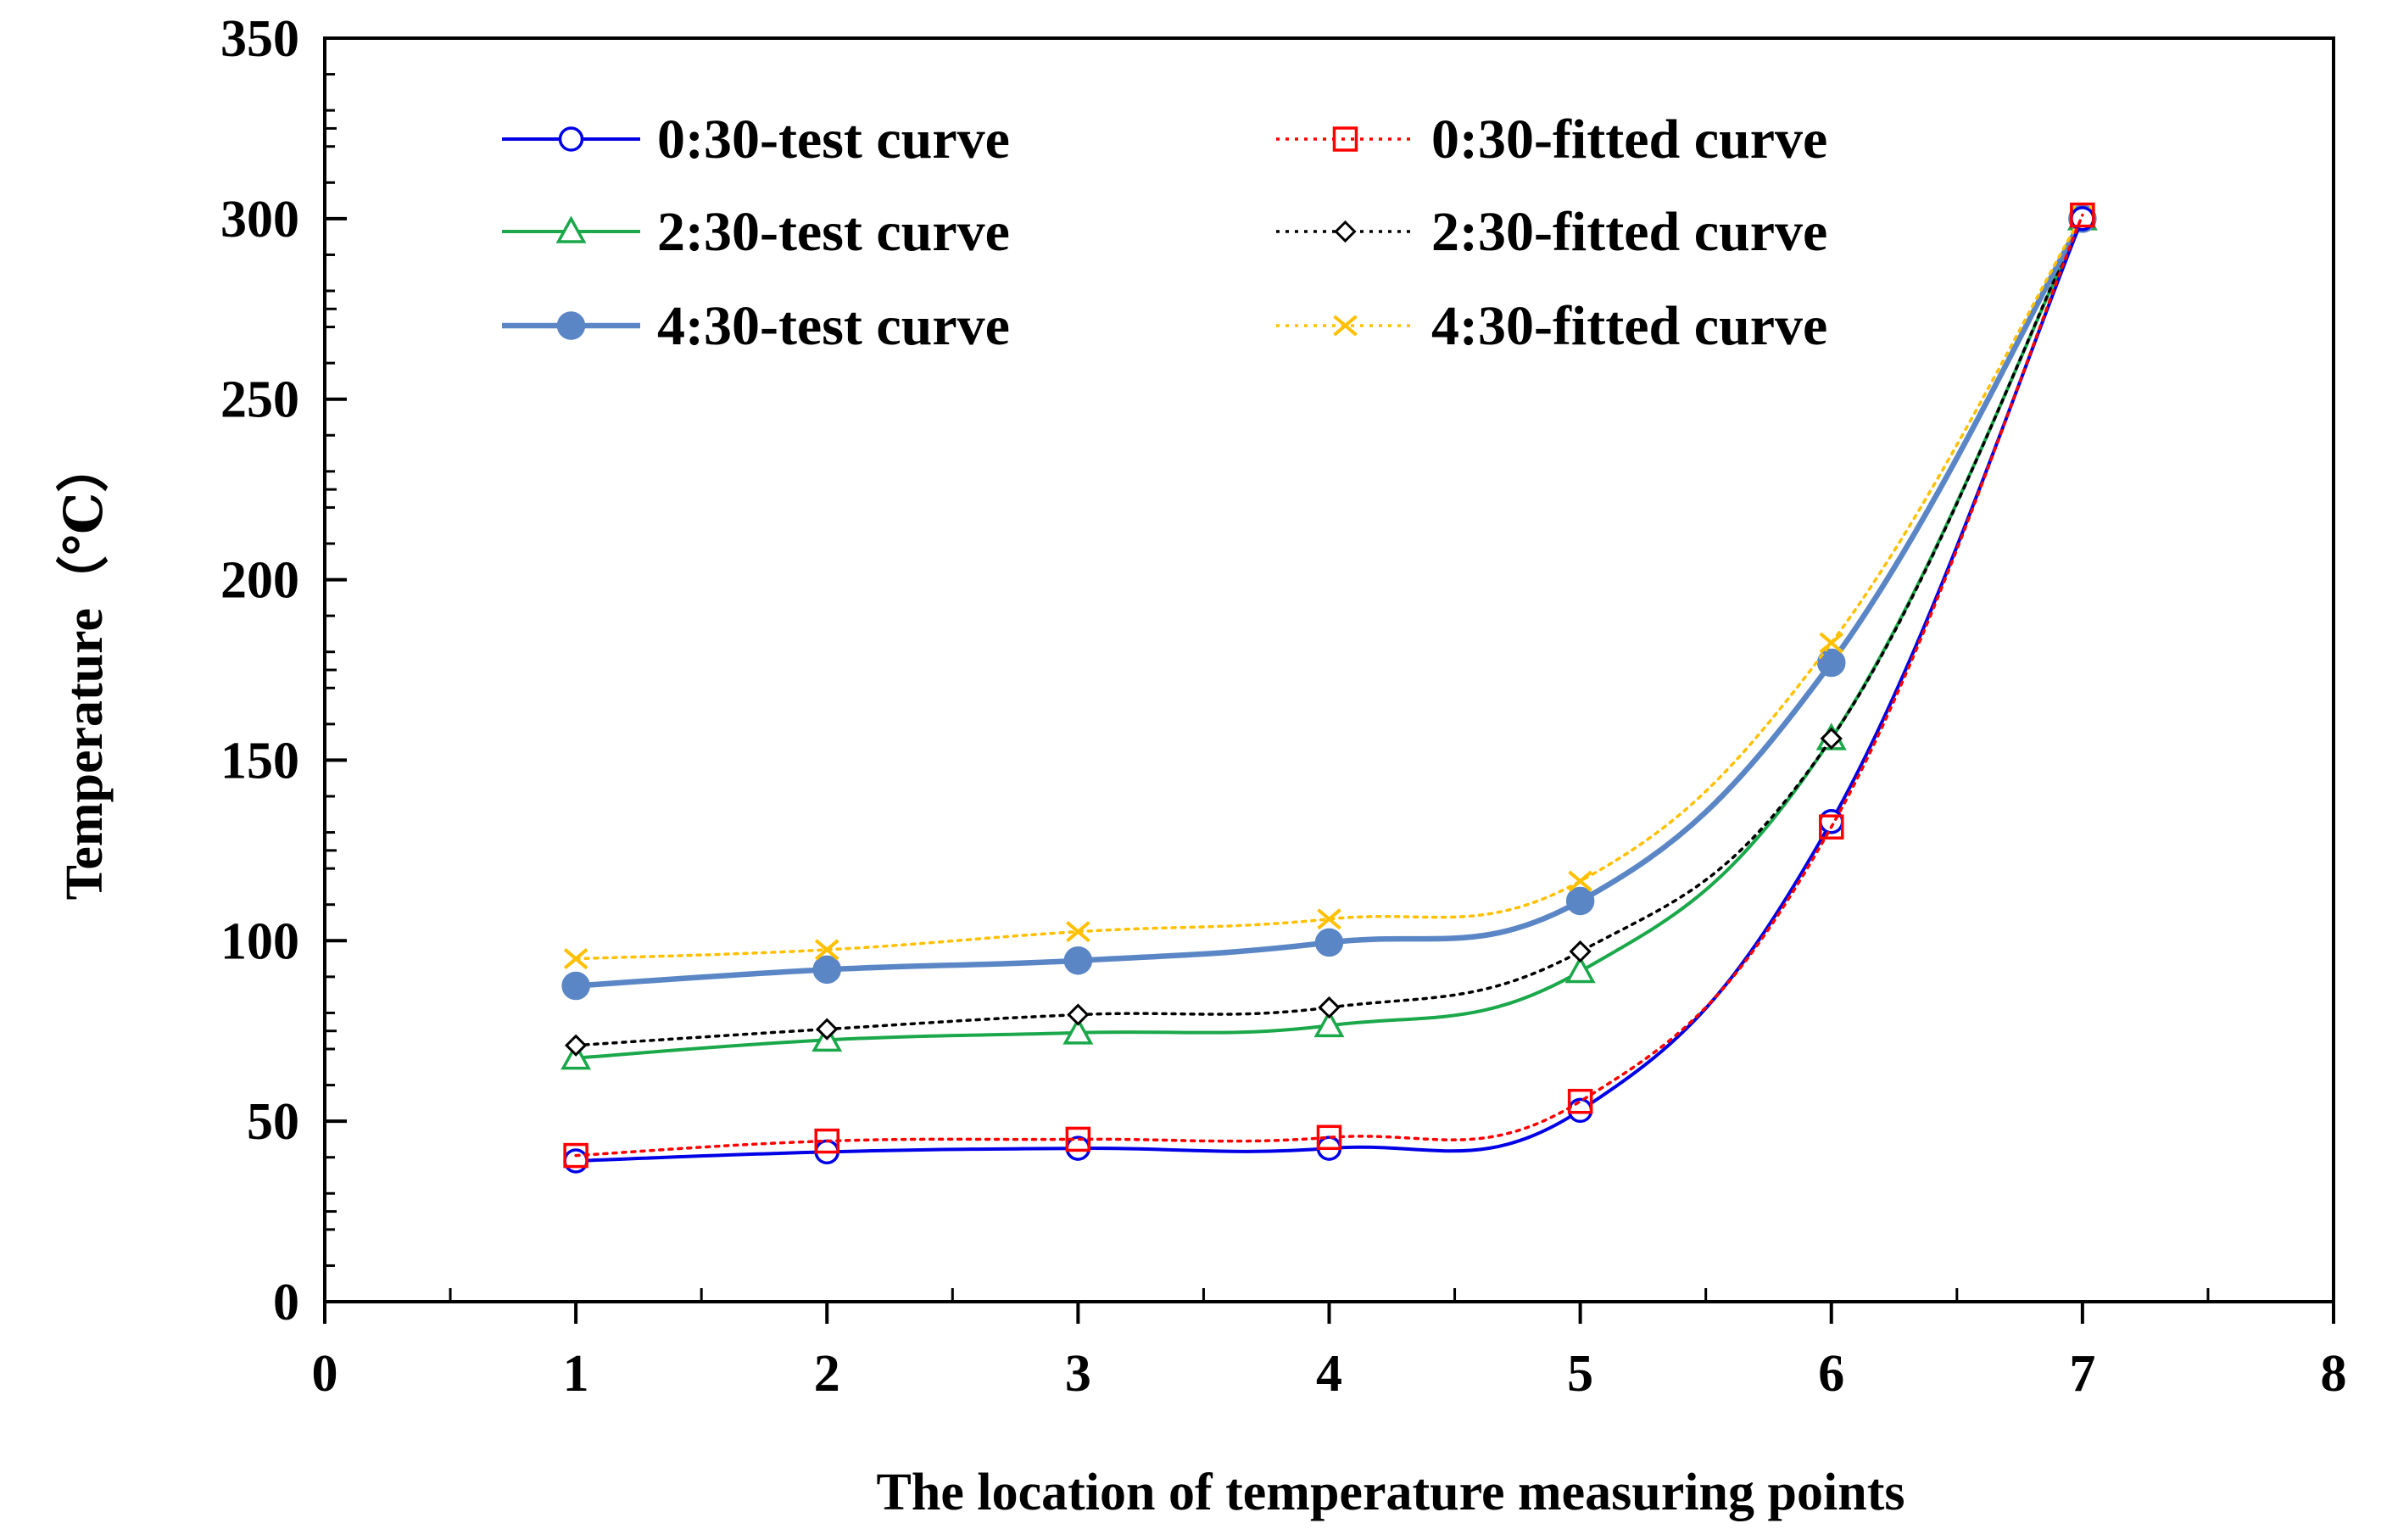  I want to click on legend-entry-2-30-test-curve: 2:30-test curve, so click(756, 232).